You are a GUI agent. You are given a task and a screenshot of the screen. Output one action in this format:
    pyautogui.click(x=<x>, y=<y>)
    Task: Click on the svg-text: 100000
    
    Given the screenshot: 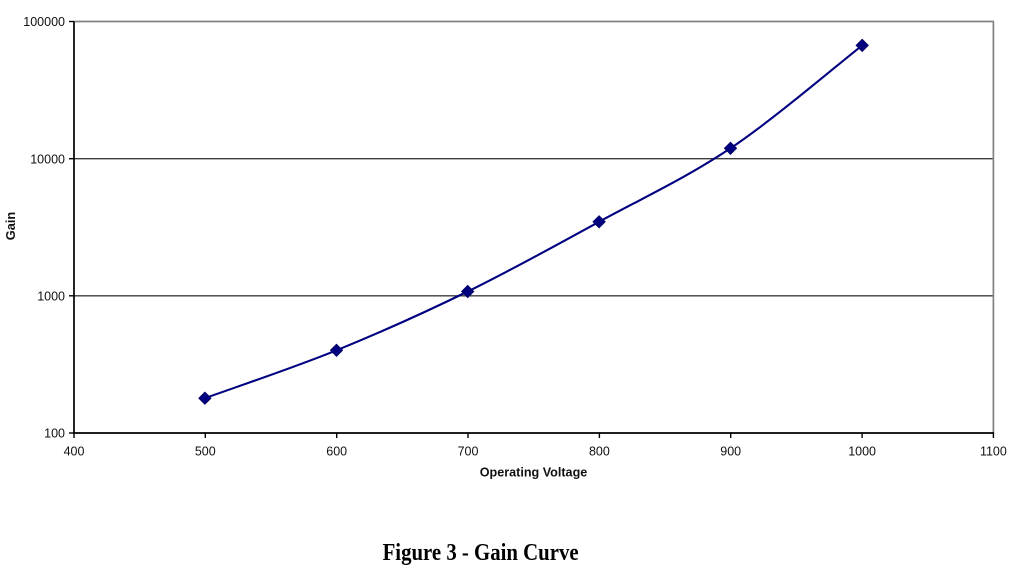 What is the action you would take?
    pyautogui.click(x=44, y=22)
    